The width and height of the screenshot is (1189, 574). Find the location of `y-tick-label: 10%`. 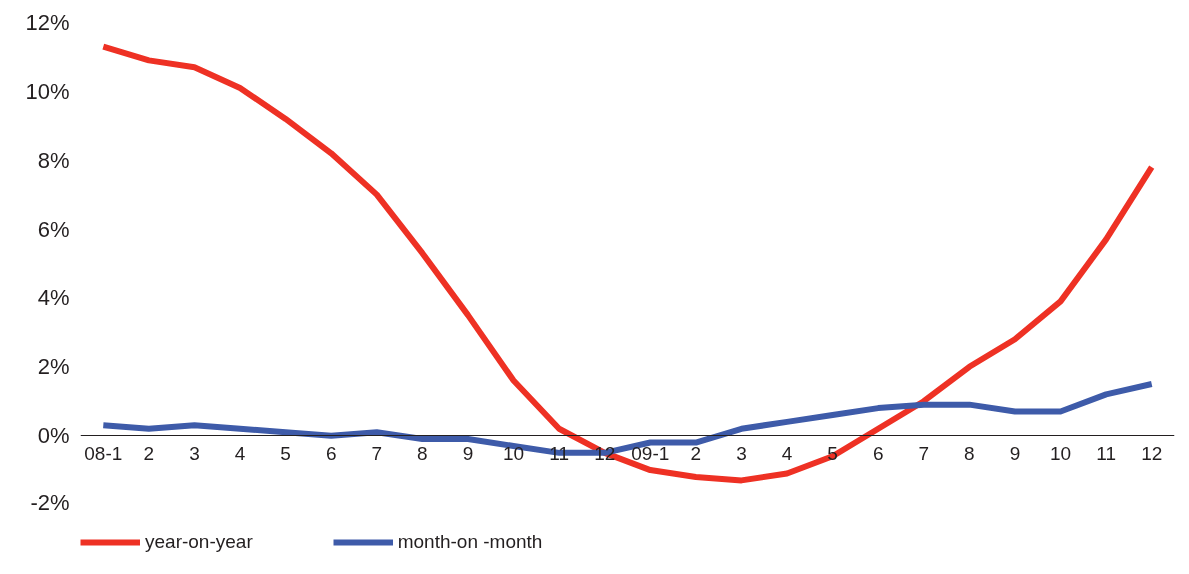

y-tick-label: 10% is located at coordinates (47, 91).